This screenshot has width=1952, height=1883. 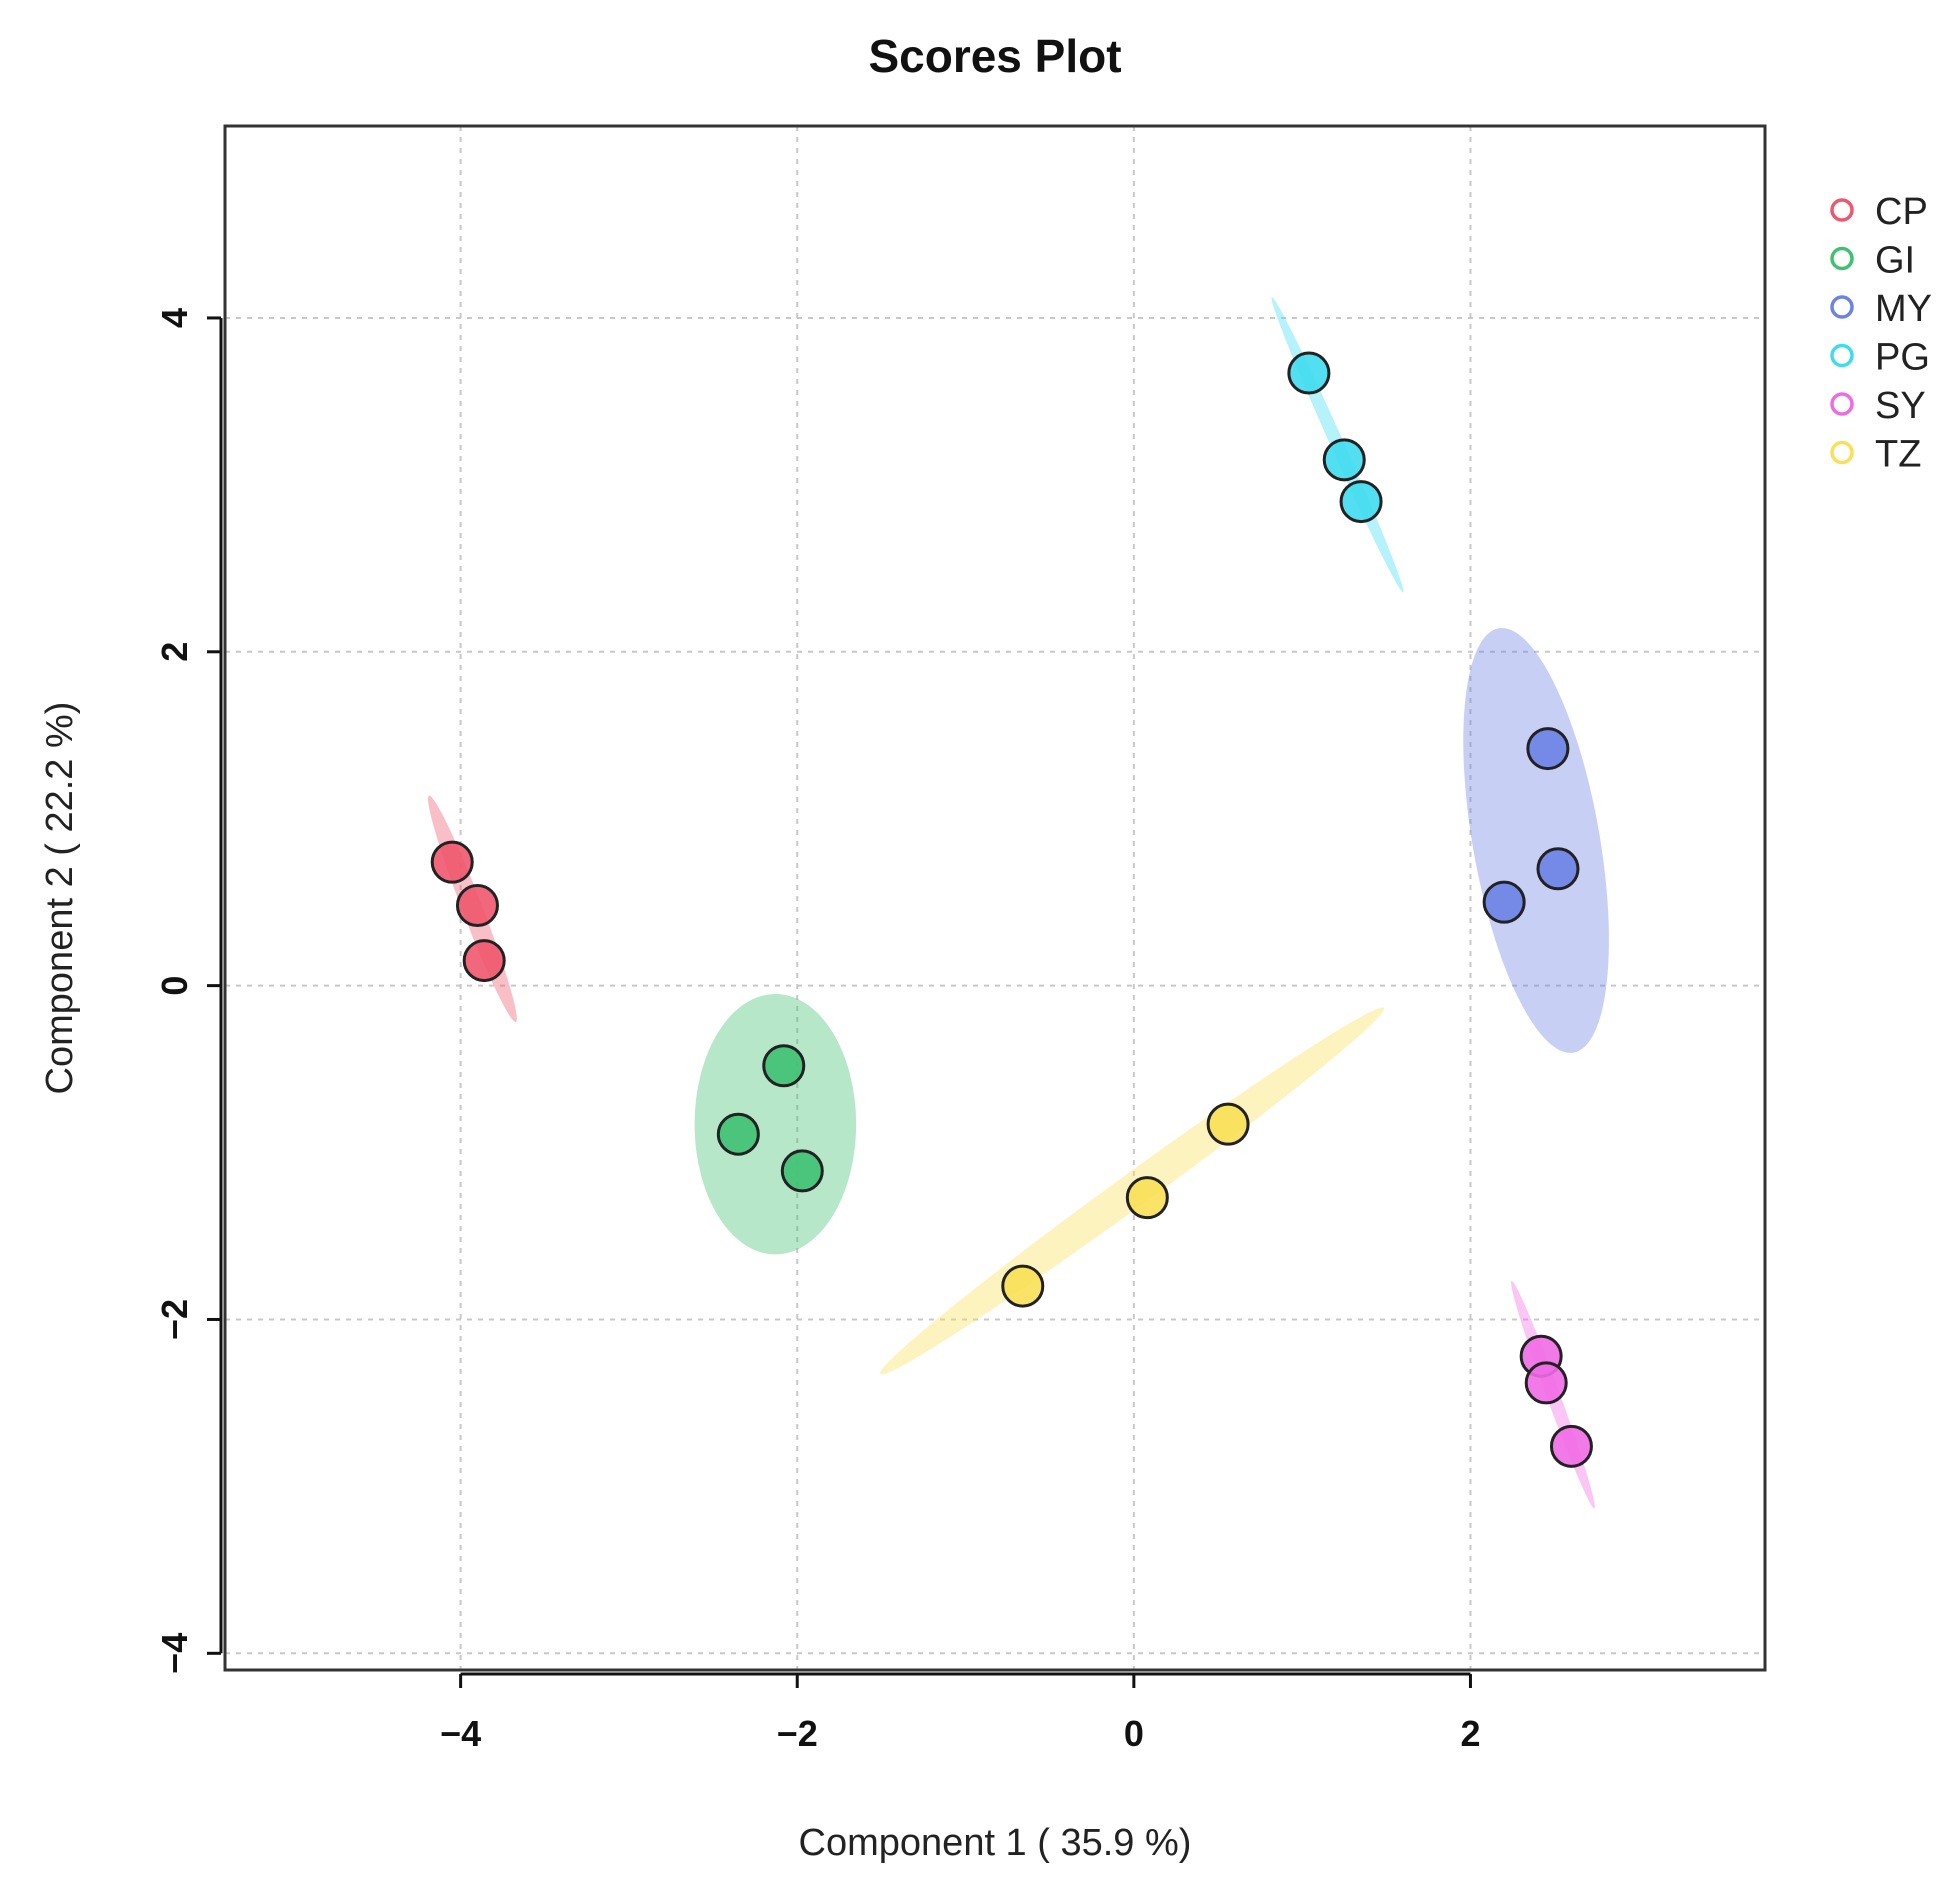 What do you see at coordinates (1842, 404) in the screenshot?
I see `legend-marker-sy` at bounding box center [1842, 404].